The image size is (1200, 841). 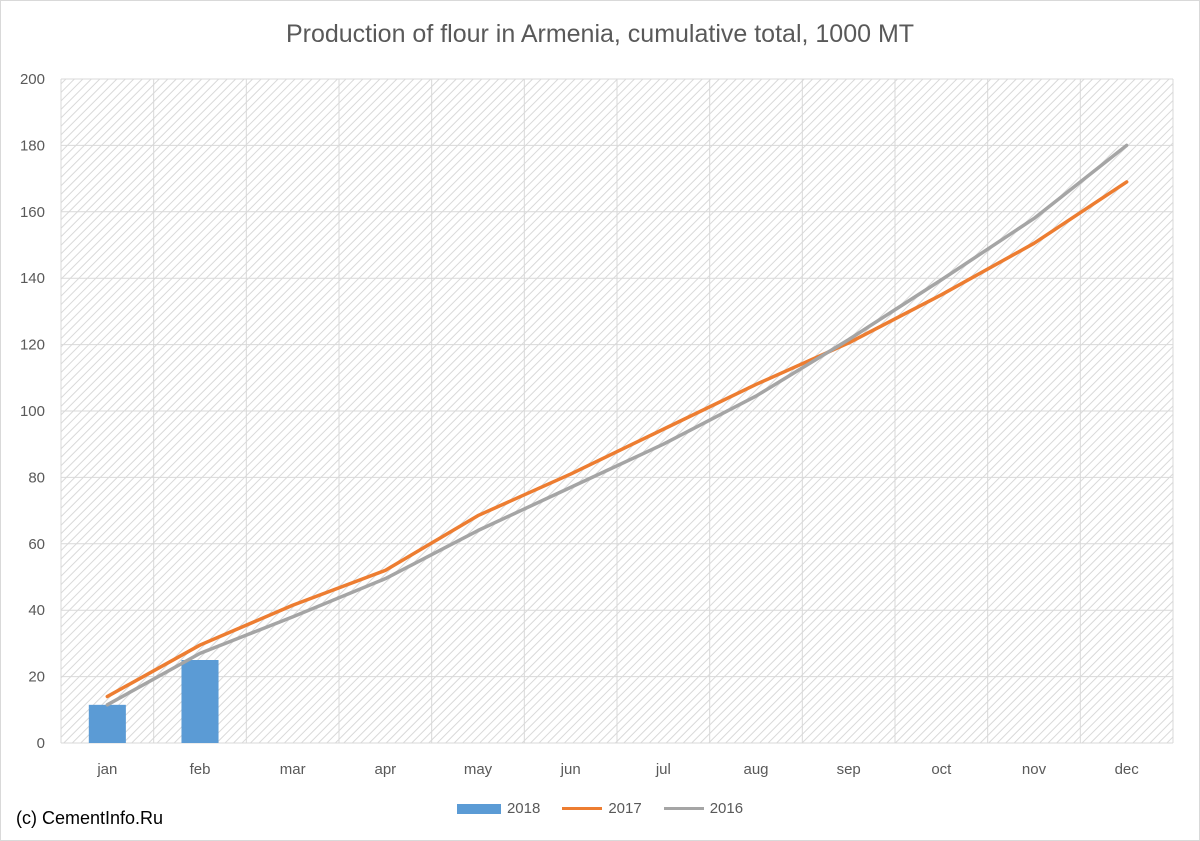 I want to click on y-tick-label: 120, so click(x=32, y=345).